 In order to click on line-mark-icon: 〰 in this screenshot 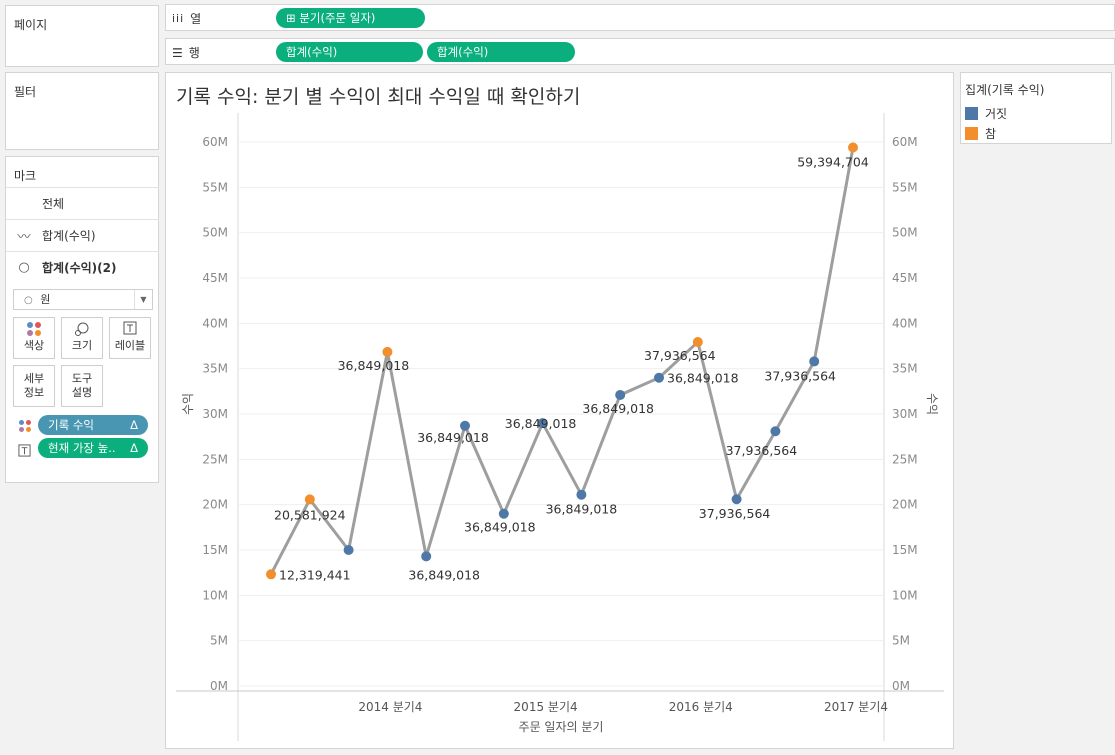, I will do `click(24, 237)`.